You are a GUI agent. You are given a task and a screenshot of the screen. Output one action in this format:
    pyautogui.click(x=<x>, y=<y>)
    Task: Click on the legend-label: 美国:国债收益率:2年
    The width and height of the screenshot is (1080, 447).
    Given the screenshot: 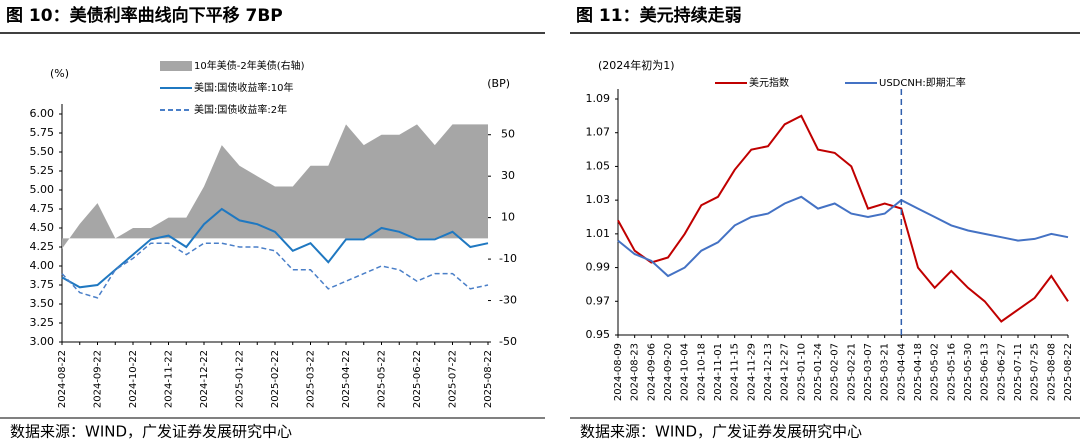 What is the action you would take?
    pyautogui.click(x=240, y=109)
    